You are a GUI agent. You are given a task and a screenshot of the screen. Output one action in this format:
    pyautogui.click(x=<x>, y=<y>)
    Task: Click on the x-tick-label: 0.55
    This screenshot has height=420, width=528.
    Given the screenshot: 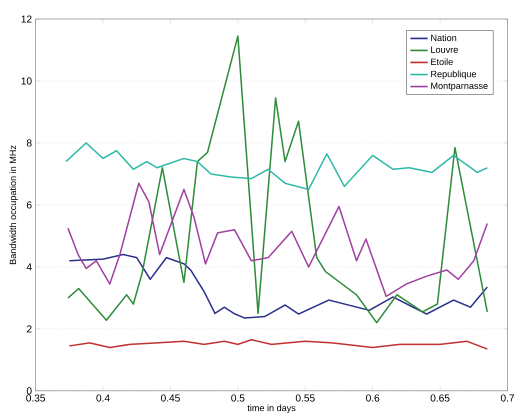 What is the action you would take?
    pyautogui.click(x=305, y=398)
    